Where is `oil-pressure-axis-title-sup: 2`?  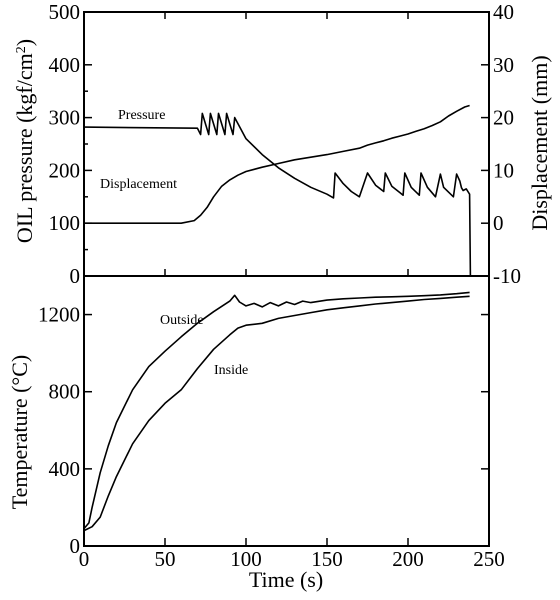 oil-pressure-axis-title-sup: 2 is located at coordinates (21, 49).